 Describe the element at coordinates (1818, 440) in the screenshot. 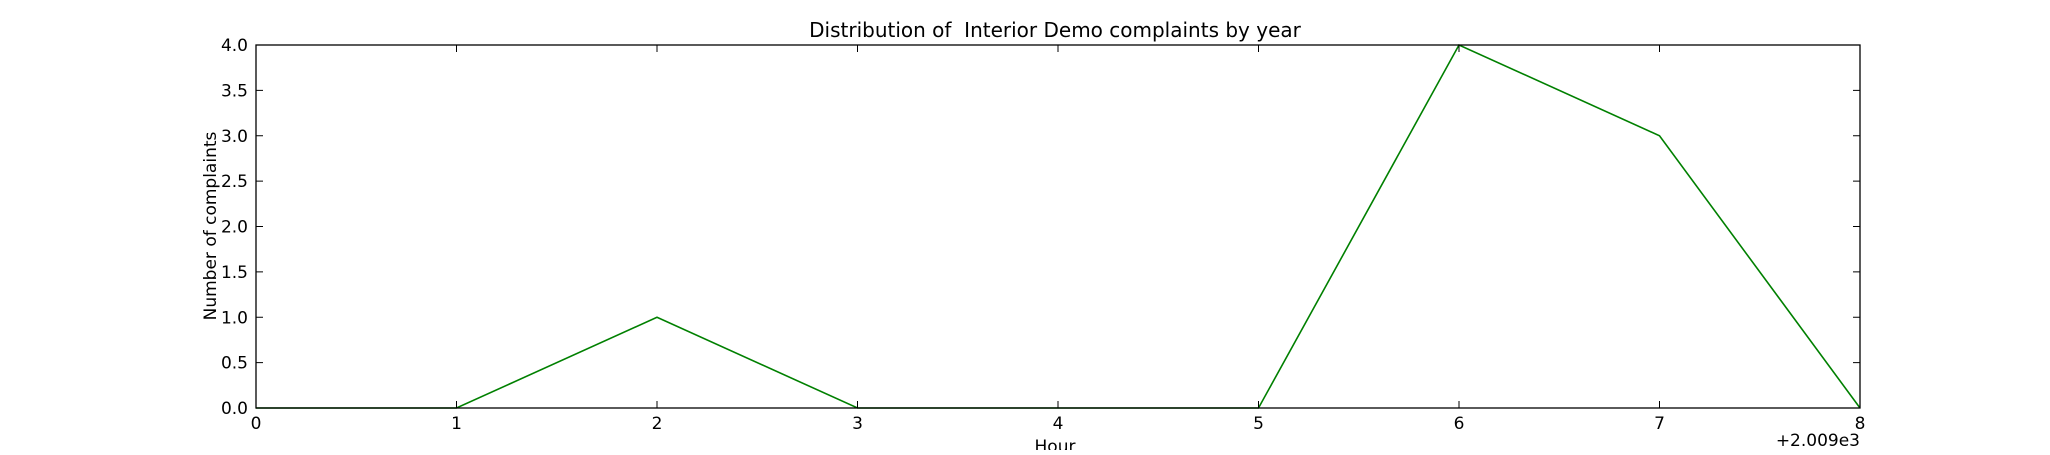

I see `x-axis-offset-label: +2.009e3` at that location.